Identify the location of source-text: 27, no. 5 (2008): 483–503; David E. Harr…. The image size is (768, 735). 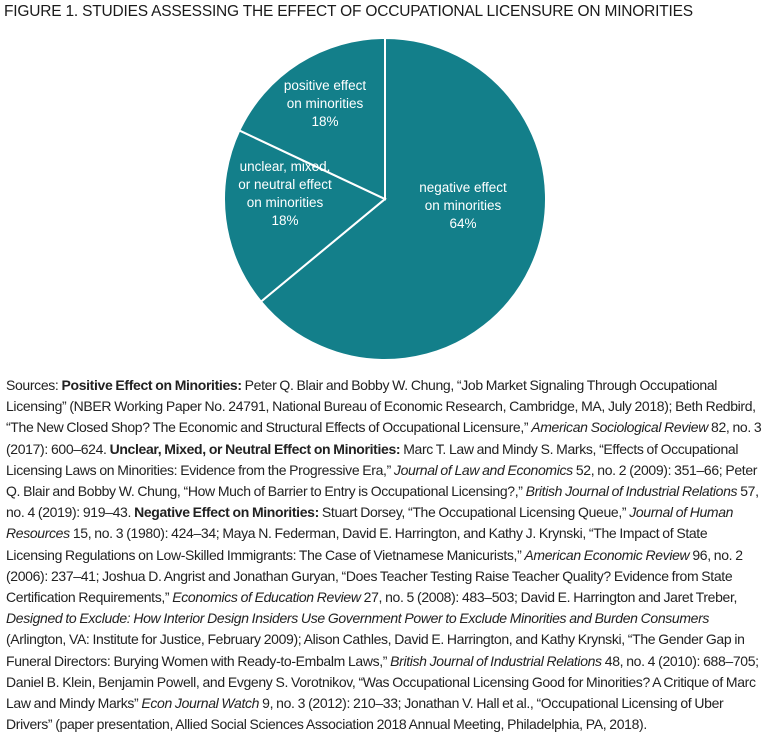
(549, 597).